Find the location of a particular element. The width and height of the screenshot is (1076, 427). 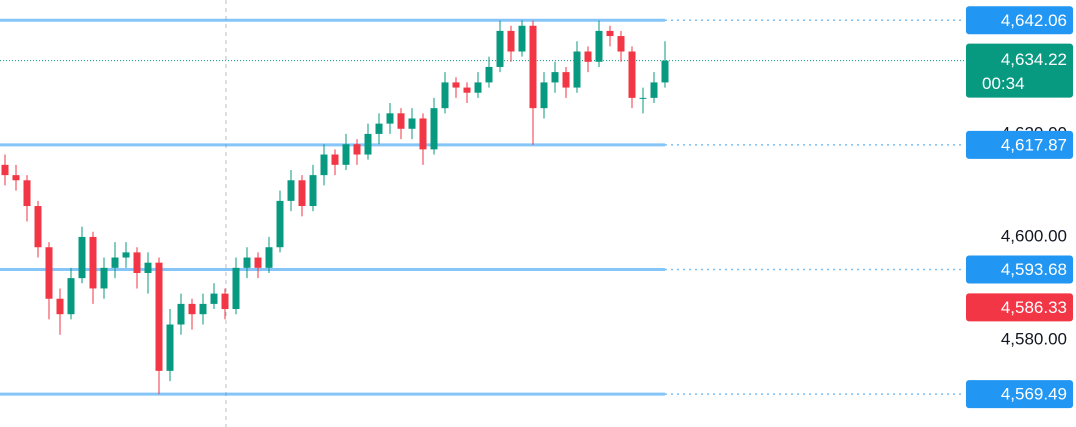

marker-label-bg is located at coordinates (1019, 307).